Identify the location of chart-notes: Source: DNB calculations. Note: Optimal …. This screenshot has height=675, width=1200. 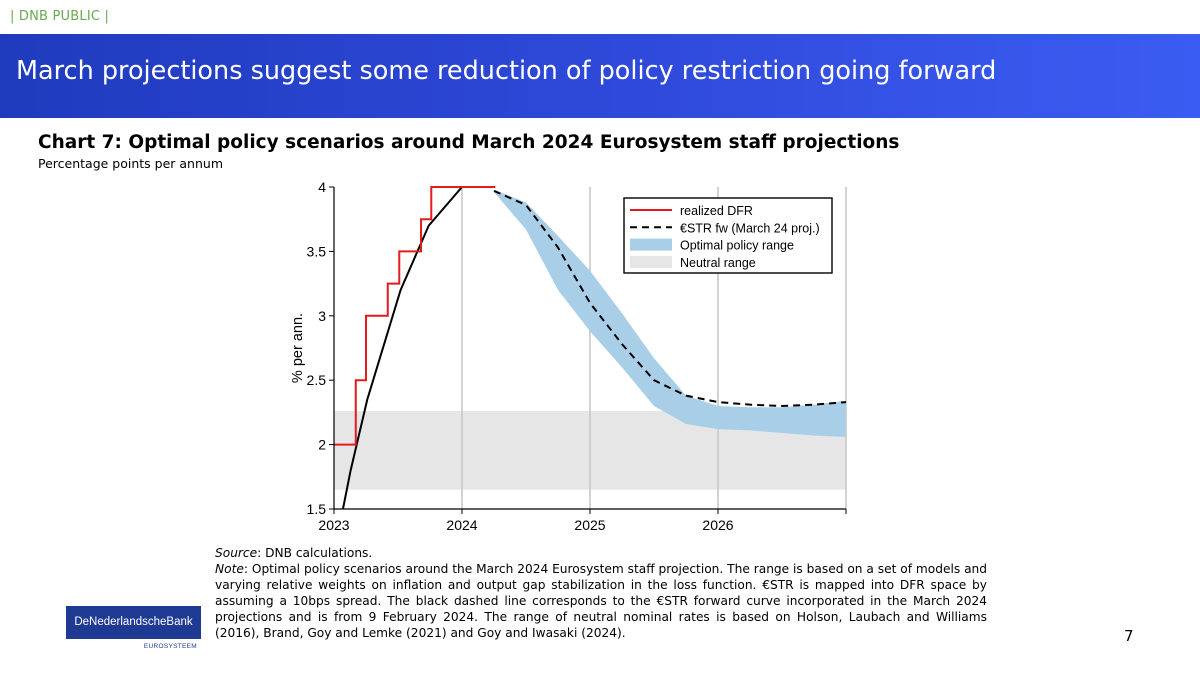
(601, 593).